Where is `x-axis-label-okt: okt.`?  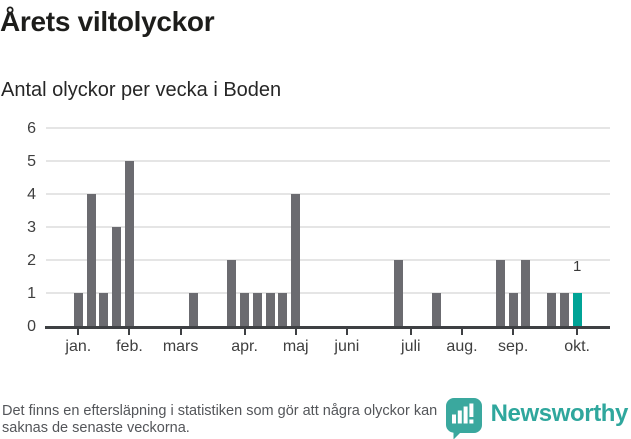
x-axis-label-okt: okt. is located at coordinates (577, 346).